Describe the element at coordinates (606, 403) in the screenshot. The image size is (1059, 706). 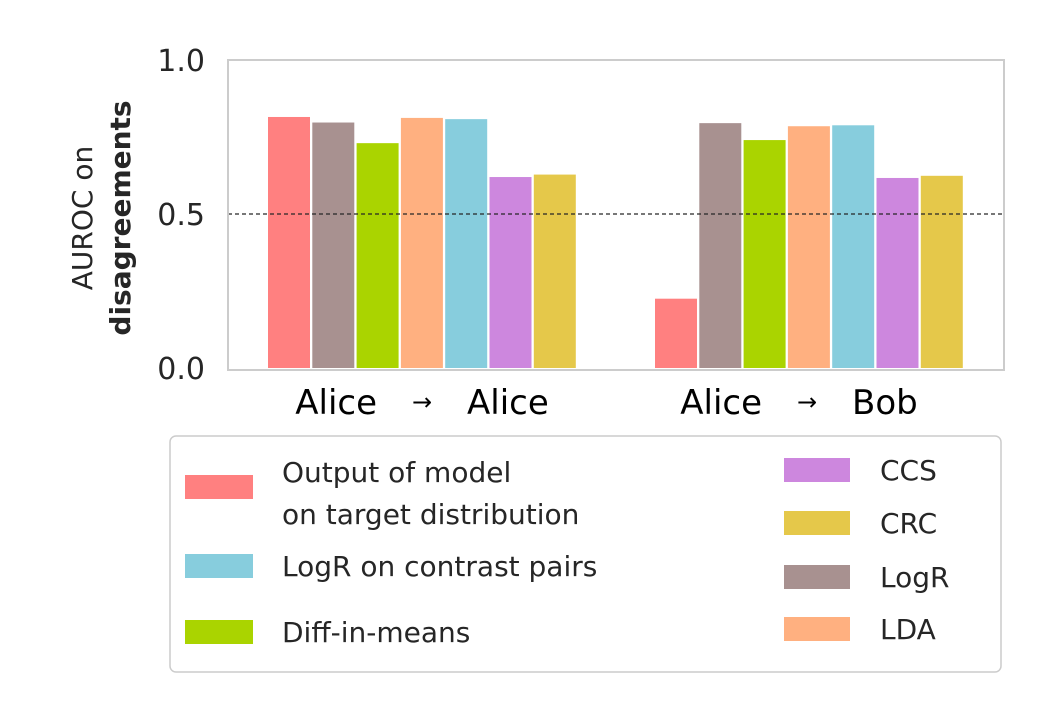
I see `category-labels-group: Alice → Alice Alice → Bob` at that location.